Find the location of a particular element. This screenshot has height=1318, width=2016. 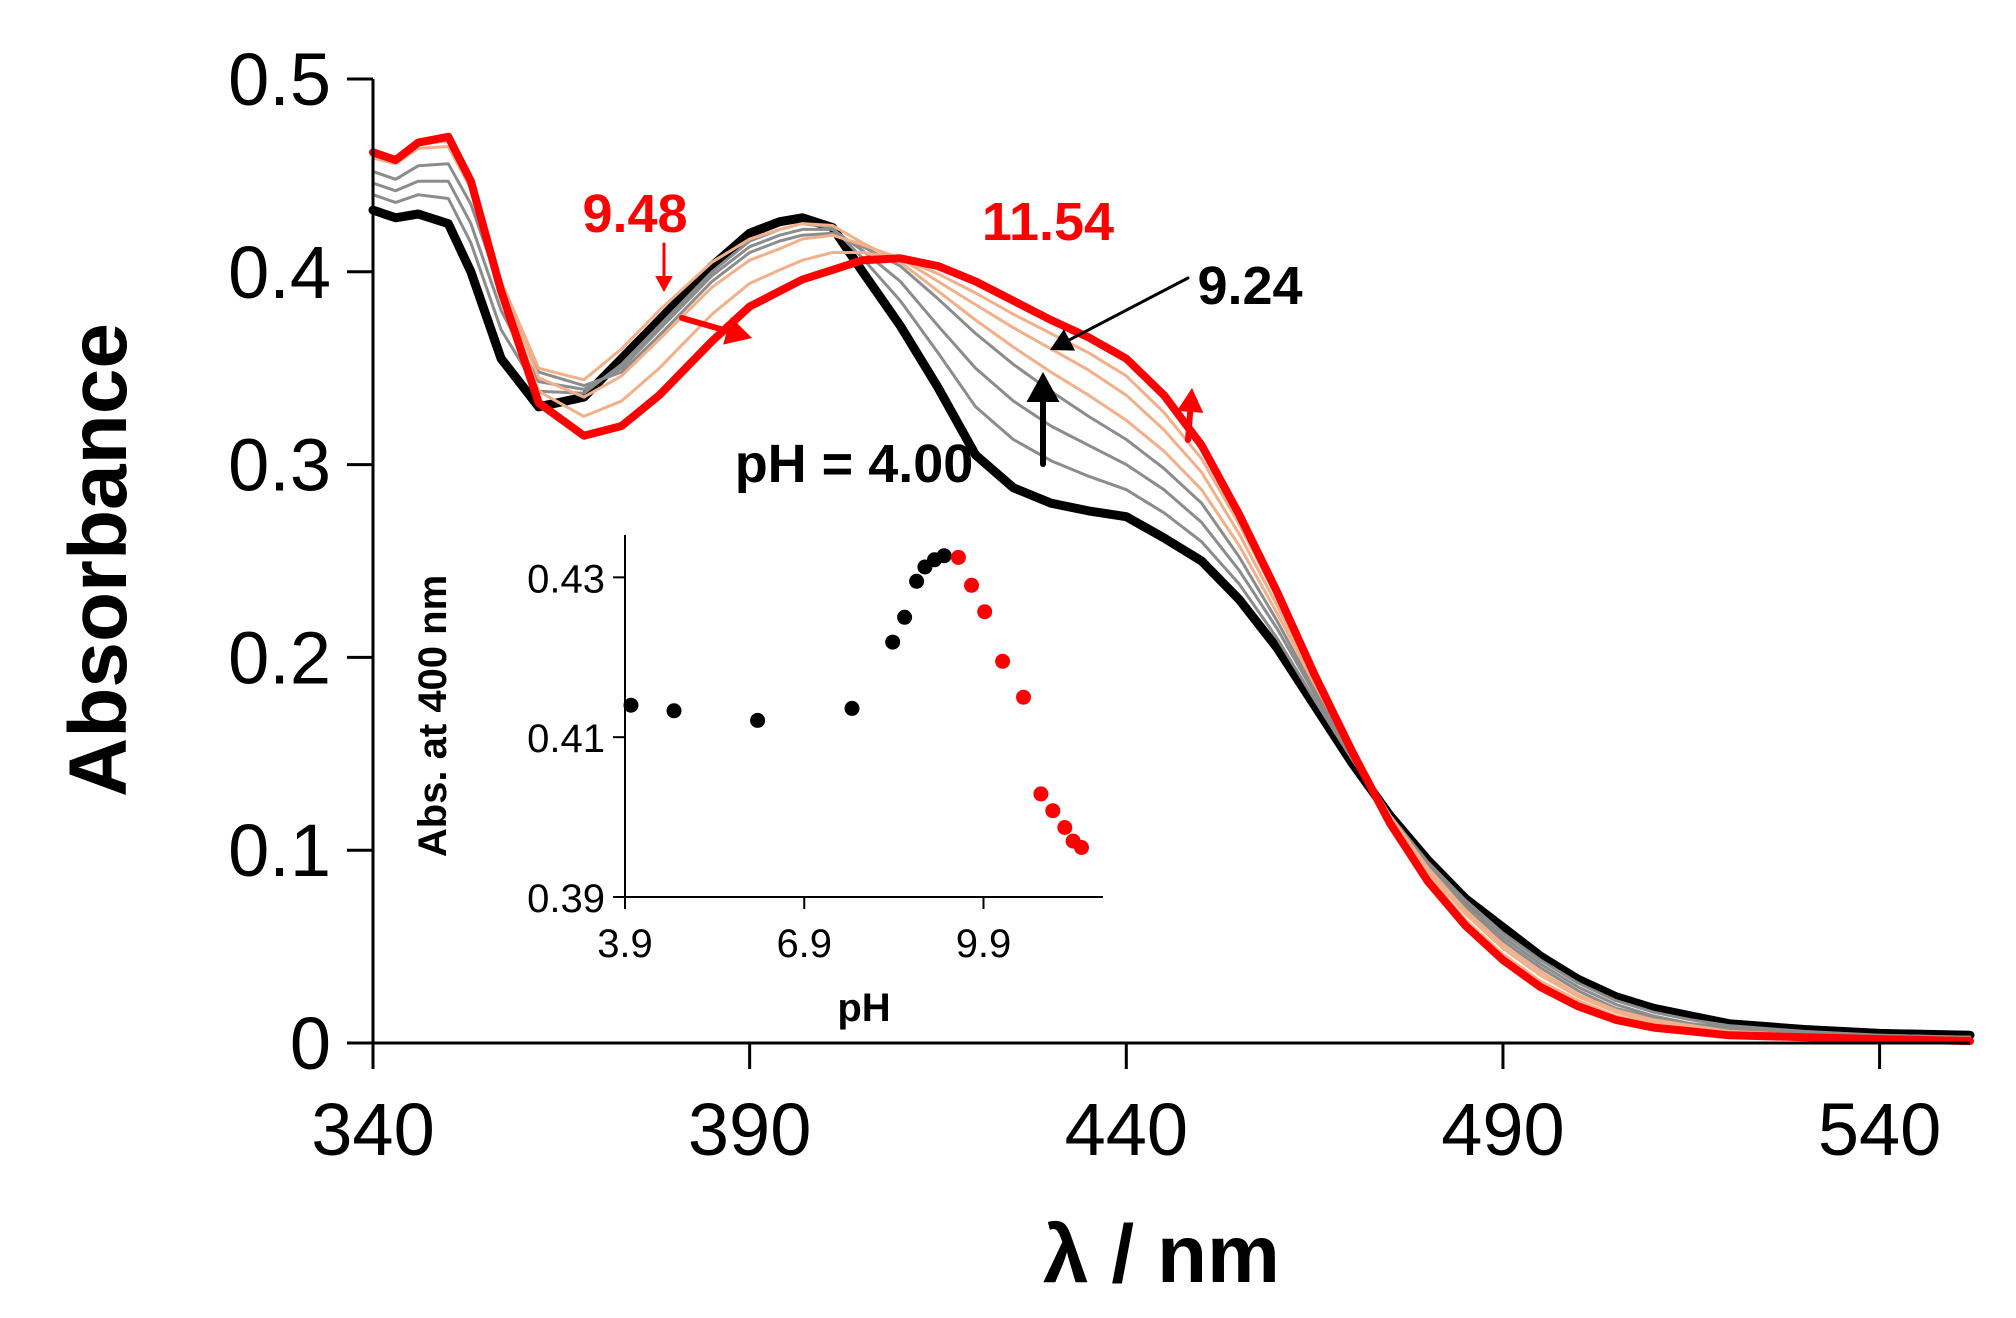

annotation-label-9-24: 9.24 is located at coordinates (1249, 286).